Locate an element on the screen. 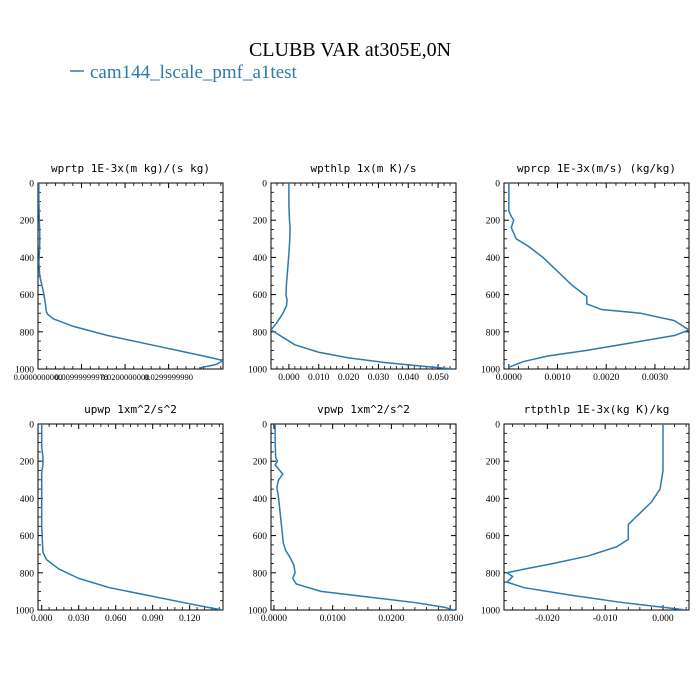  x-tick-label: 0.0299999990 is located at coordinates (168, 377).